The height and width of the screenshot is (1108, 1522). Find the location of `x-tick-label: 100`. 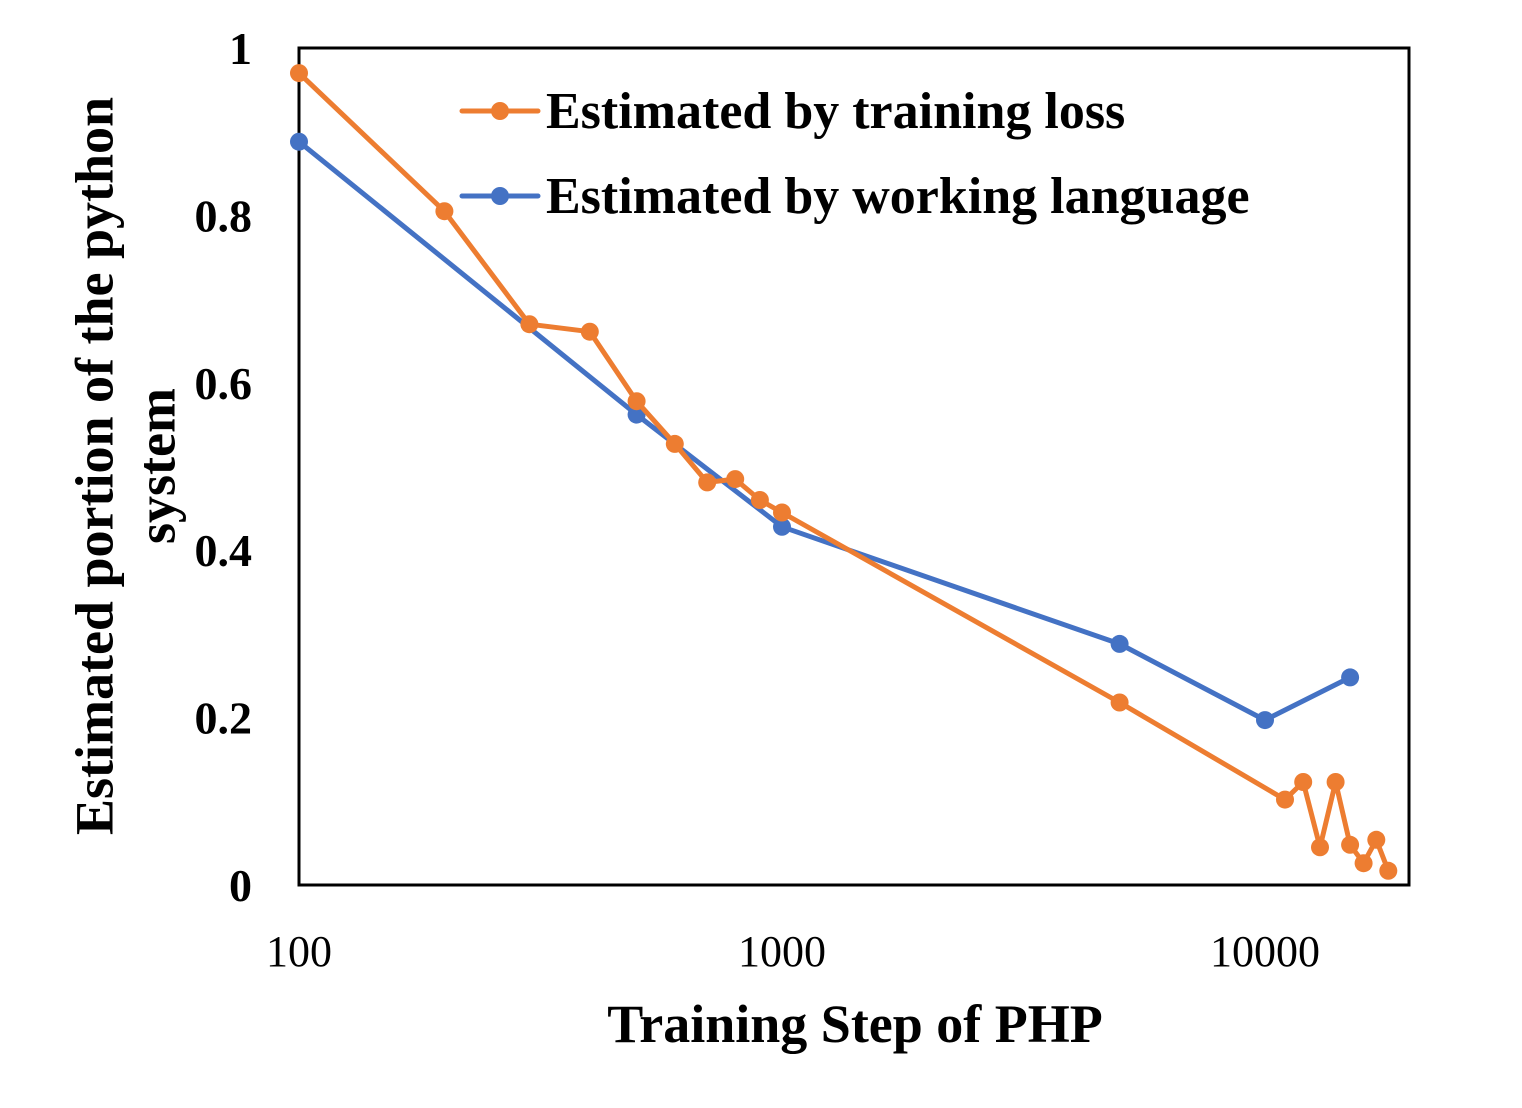

x-tick-label: 100 is located at coordinates (299, 951).